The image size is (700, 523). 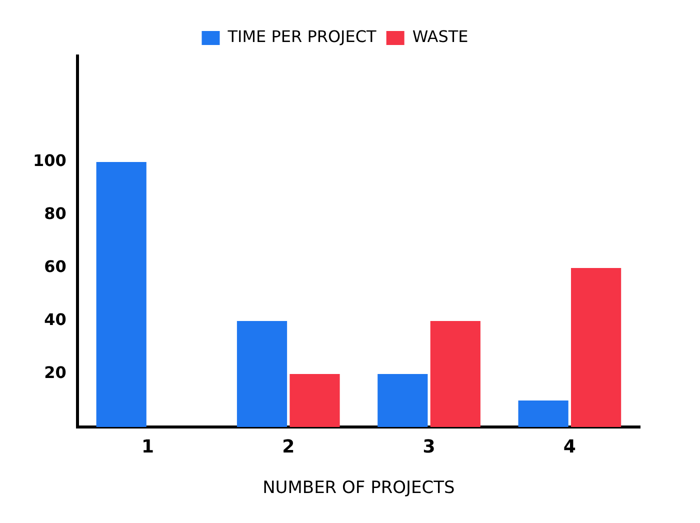 What do you see at coordinates (55, 266) in the screenshot?
I see `y-tick-label: 60` at bounding box center [55, 266].